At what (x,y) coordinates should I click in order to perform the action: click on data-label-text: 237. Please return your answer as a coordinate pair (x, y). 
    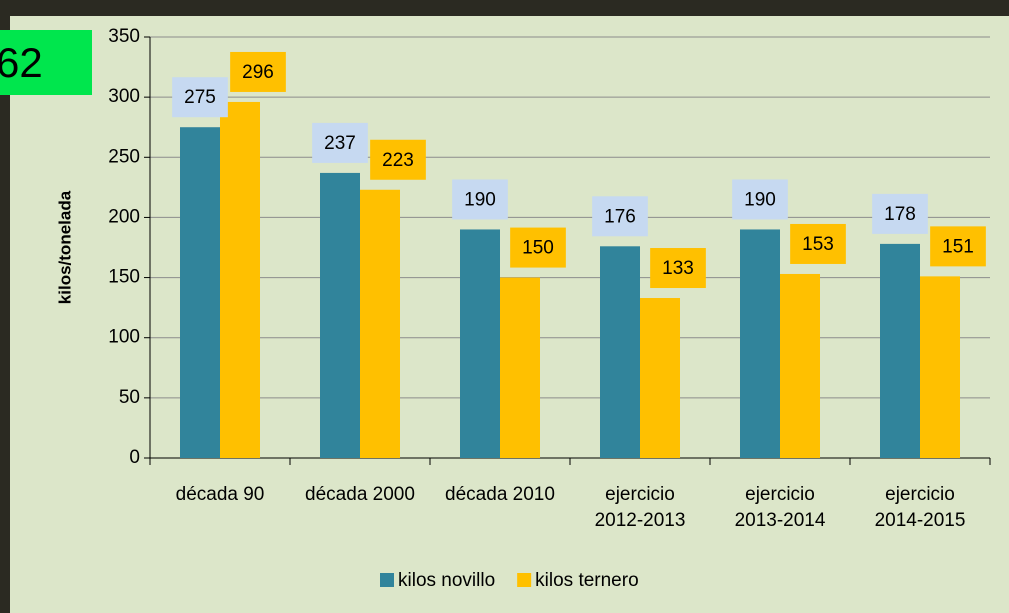
    Looking at the image, I should click on (340, 143).